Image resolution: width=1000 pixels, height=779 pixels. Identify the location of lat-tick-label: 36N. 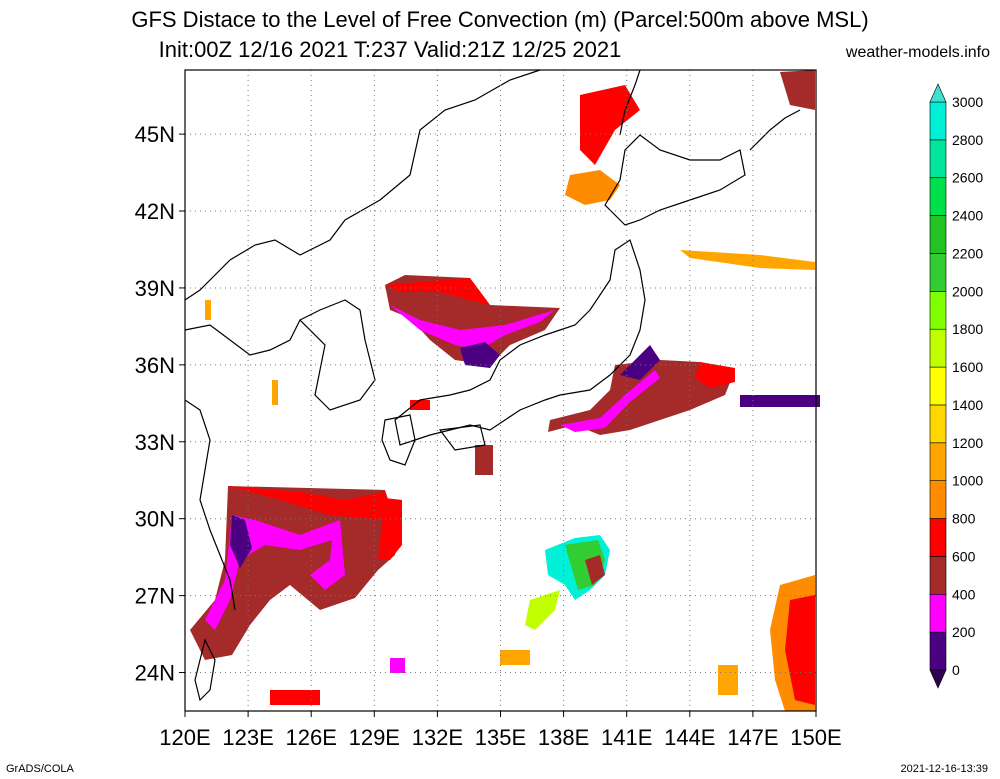
(155, 365).